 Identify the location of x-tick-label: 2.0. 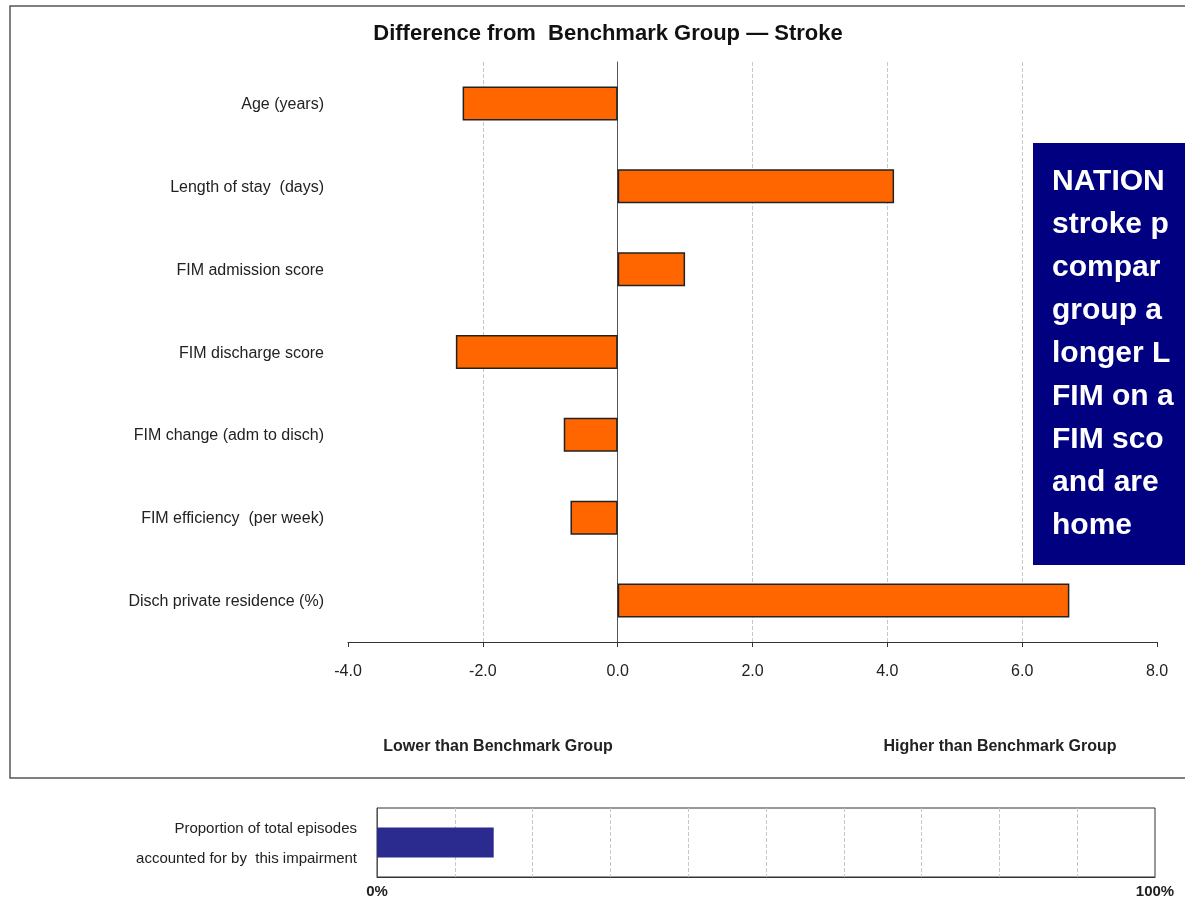
(752, 670).